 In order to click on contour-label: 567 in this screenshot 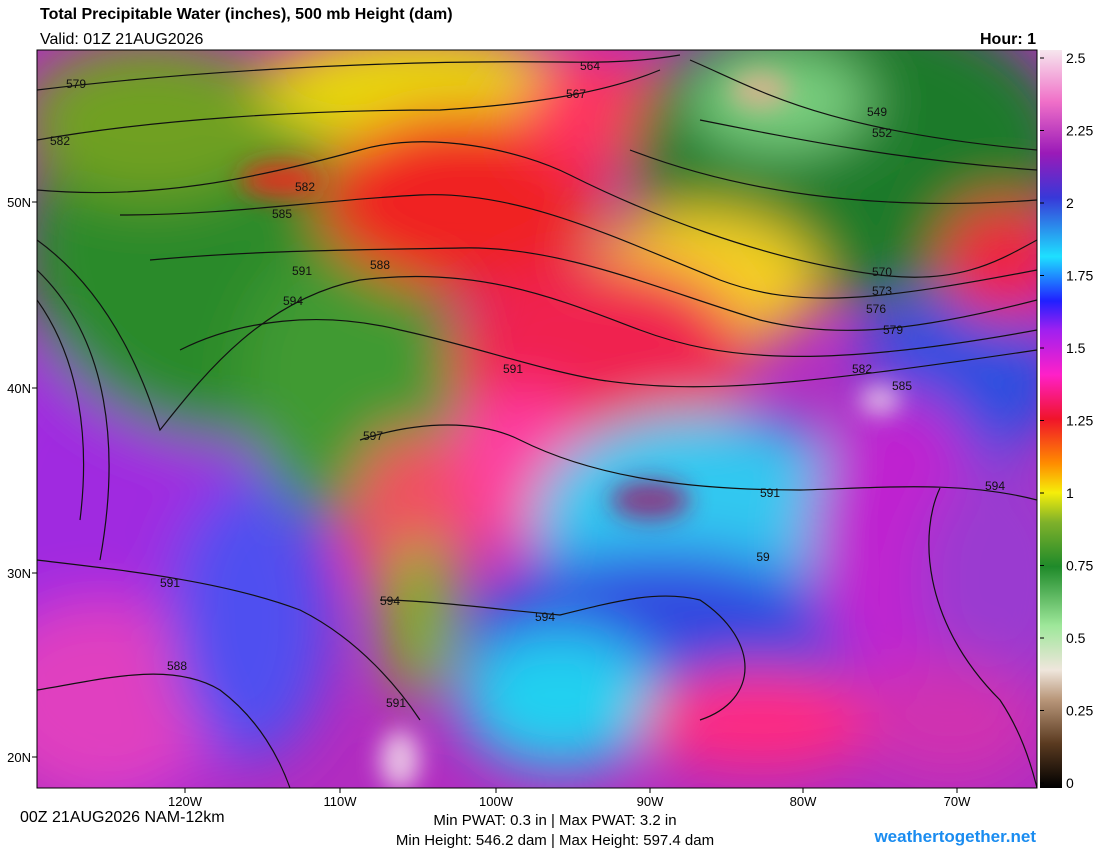, I will do `click(576, 94)`.